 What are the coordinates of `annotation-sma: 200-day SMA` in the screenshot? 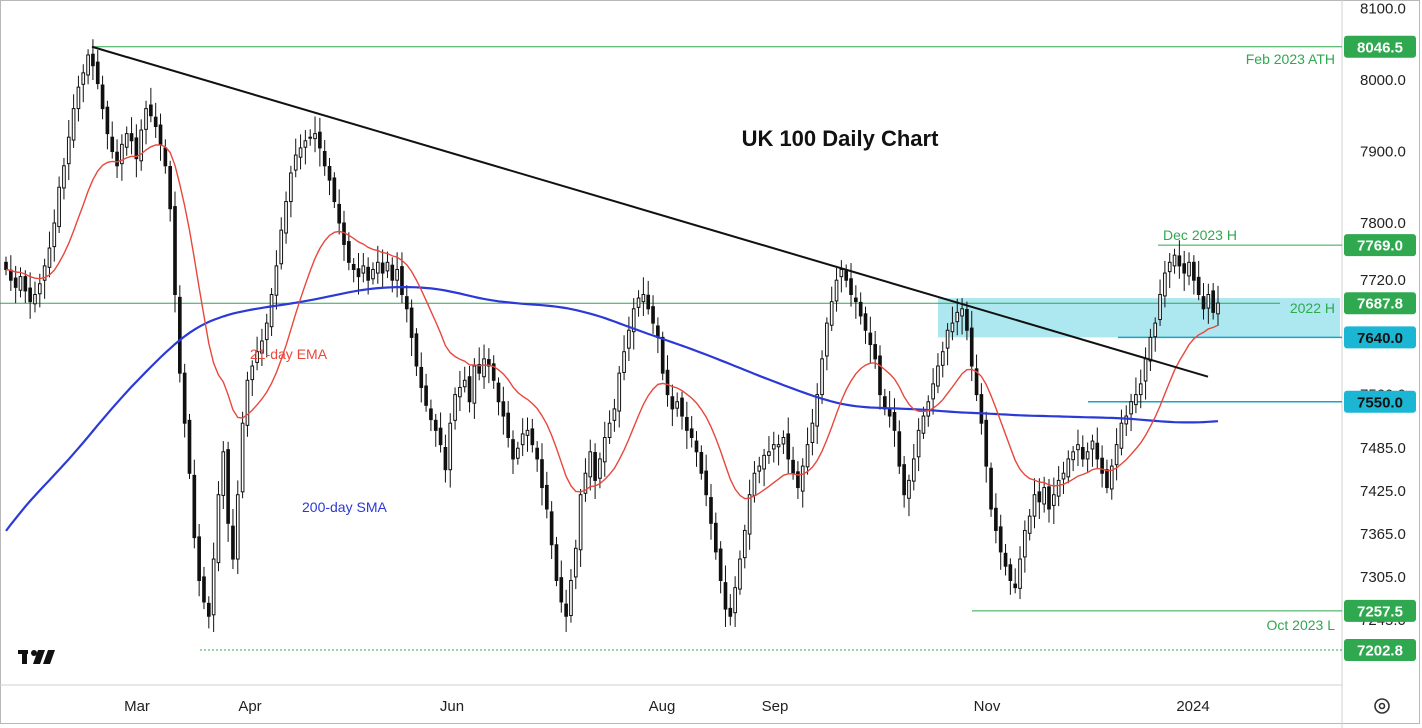 It's located at (344, 507).